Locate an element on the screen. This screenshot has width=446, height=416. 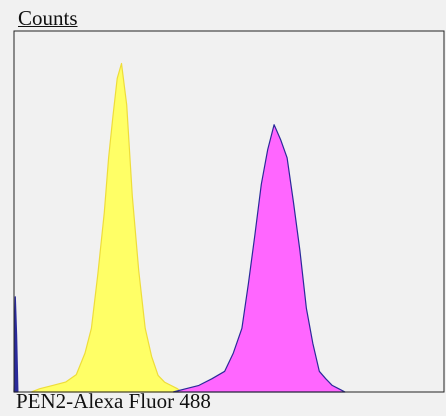
x-axis-label: PEN2-Alexa Fluor 488 is located at coordinates (113, 401).